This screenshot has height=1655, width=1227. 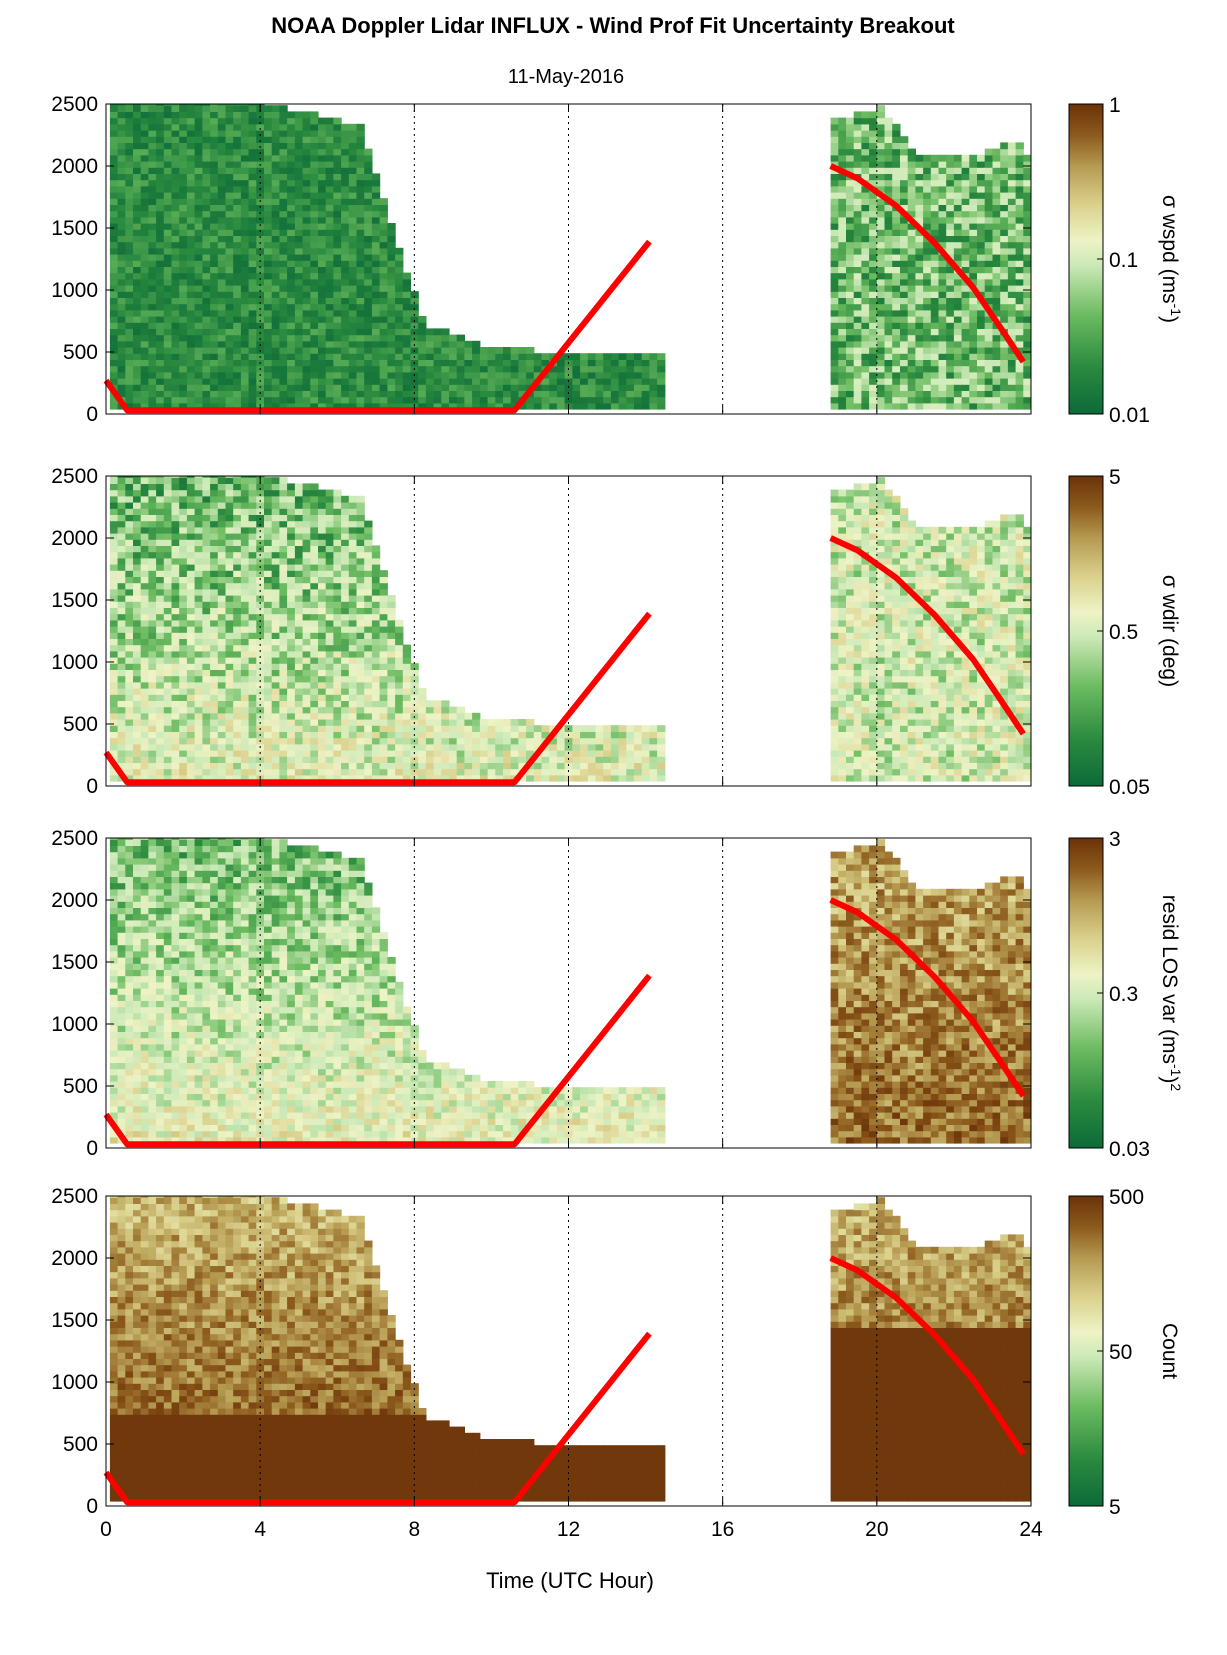 I want to click on colorbar-sigma-wdir: 5 0.5 0.05 σ wdir (deg), so click(x=1124, y=632).